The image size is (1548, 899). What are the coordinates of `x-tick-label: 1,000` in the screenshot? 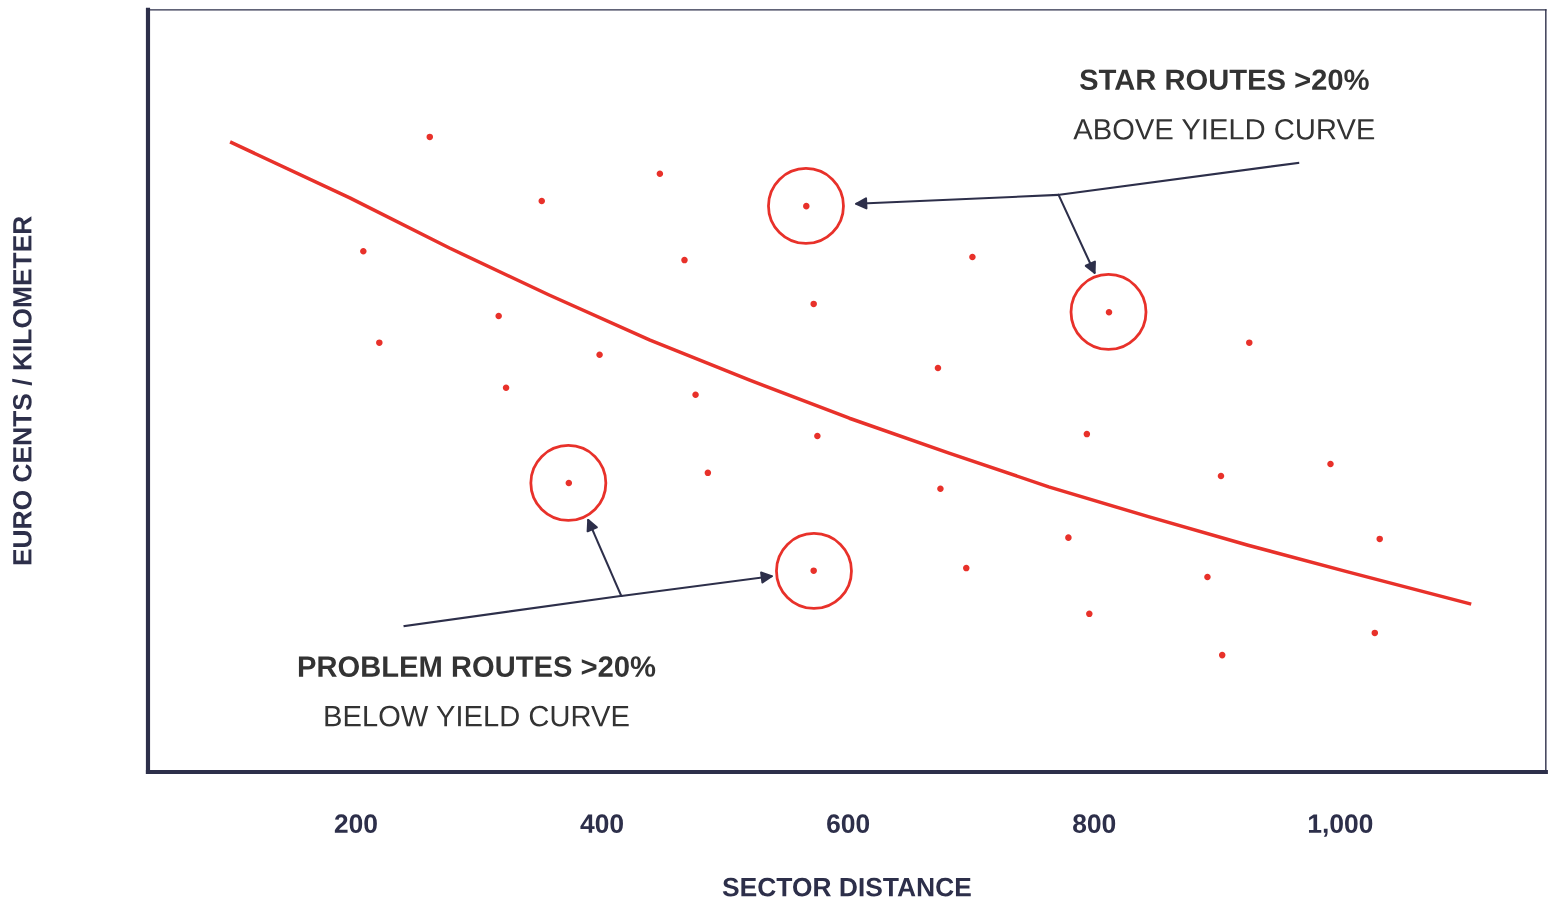 It's located at (1340, 825).